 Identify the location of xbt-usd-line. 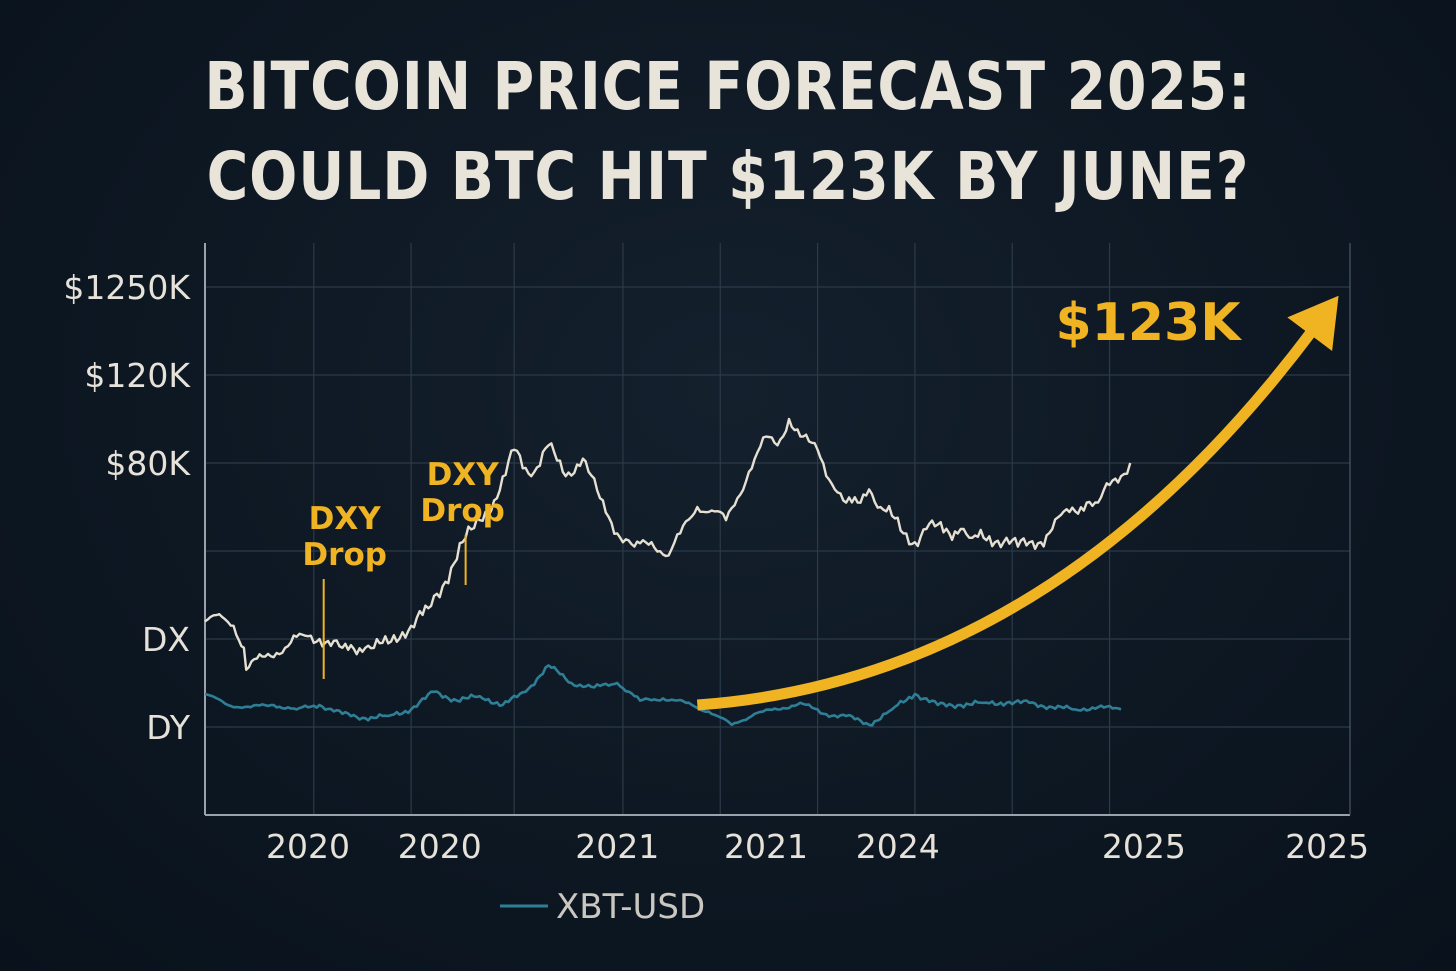
(663, 695).